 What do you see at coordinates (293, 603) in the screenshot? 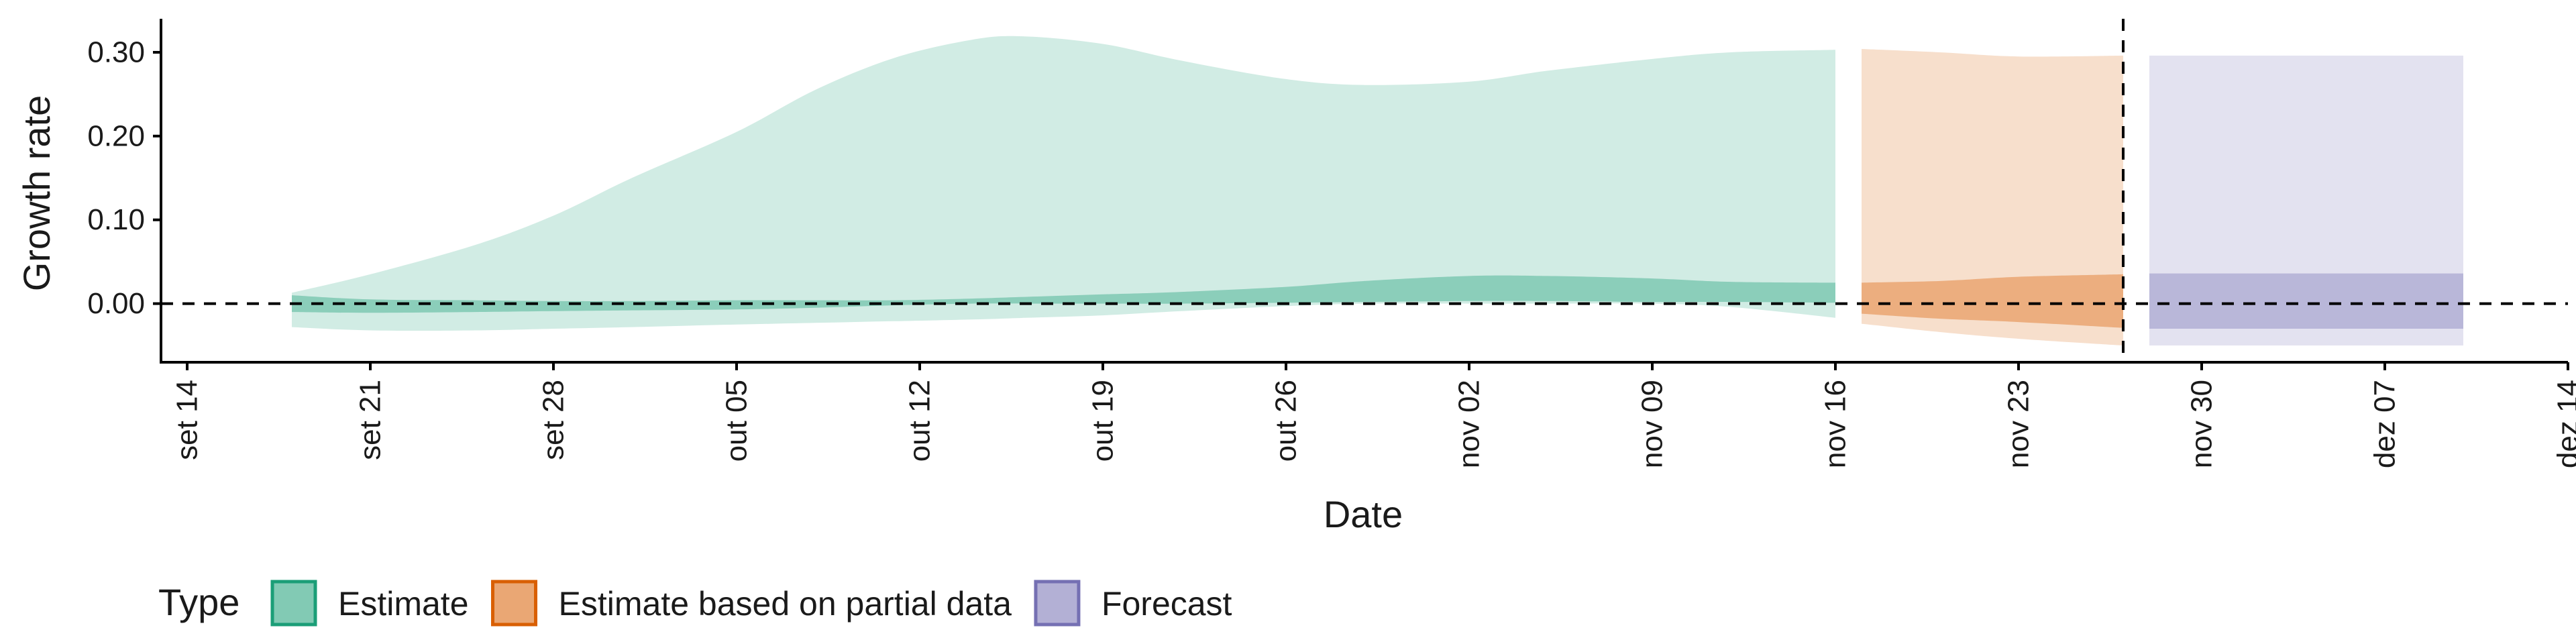
I see `legend-key-estimate` at bounding box center [293, 603].